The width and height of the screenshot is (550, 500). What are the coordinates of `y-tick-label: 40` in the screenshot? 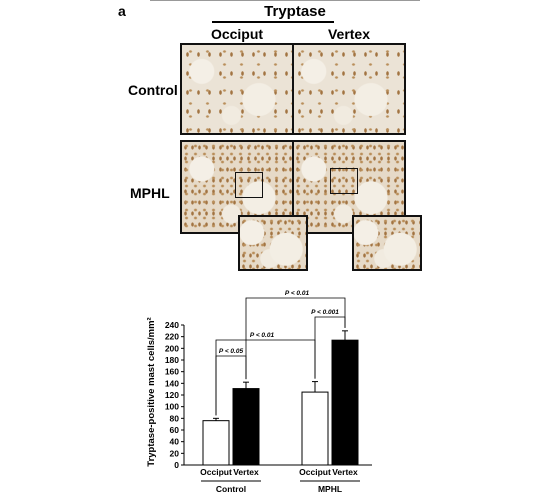 It's located at (175, 442).